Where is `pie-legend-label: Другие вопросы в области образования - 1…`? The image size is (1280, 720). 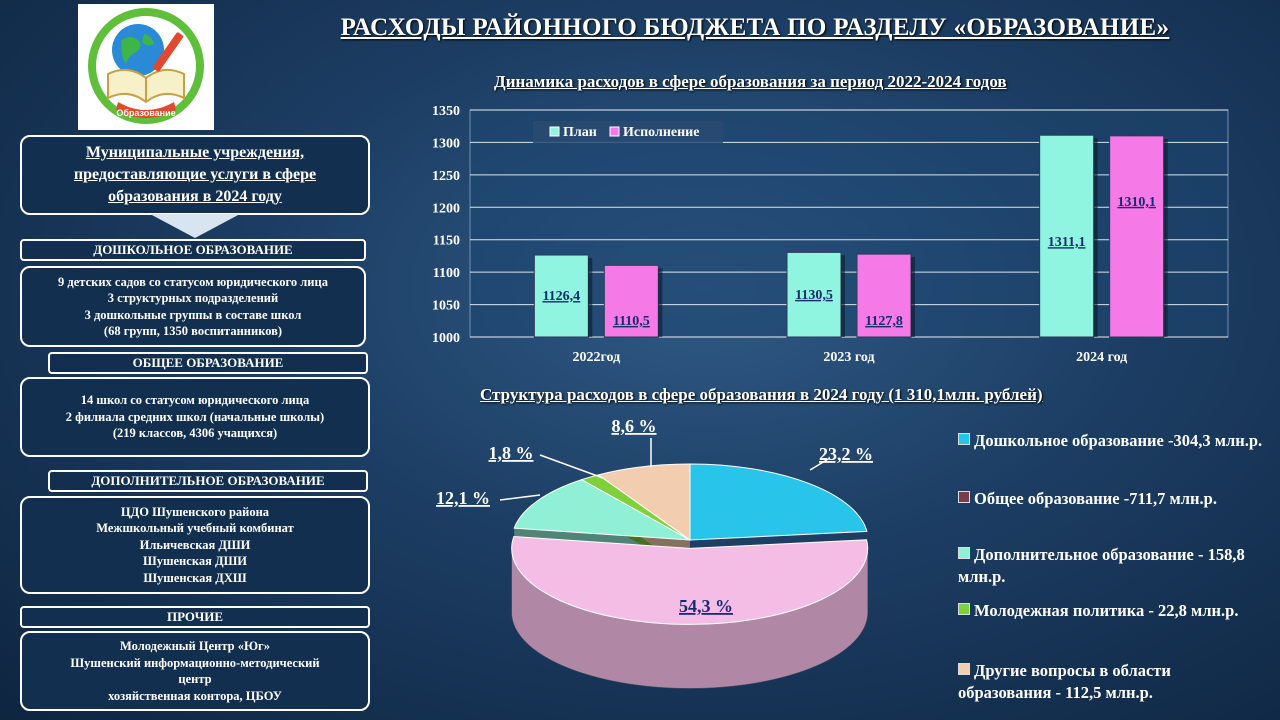 pie-legend-label: Другие вопросы в области образования - 1… is located at coordinates (1064, 681).